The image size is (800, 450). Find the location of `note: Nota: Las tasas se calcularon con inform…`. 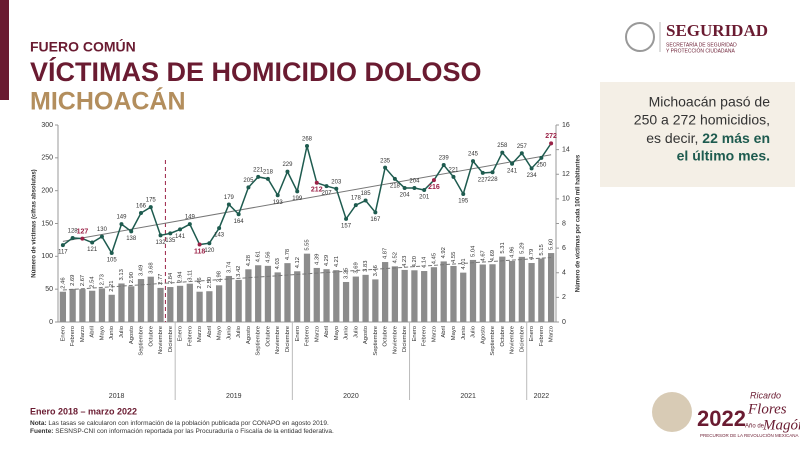

note: Nota: Las tasas se calcularon con inform… is located at coordinates (179, 423).